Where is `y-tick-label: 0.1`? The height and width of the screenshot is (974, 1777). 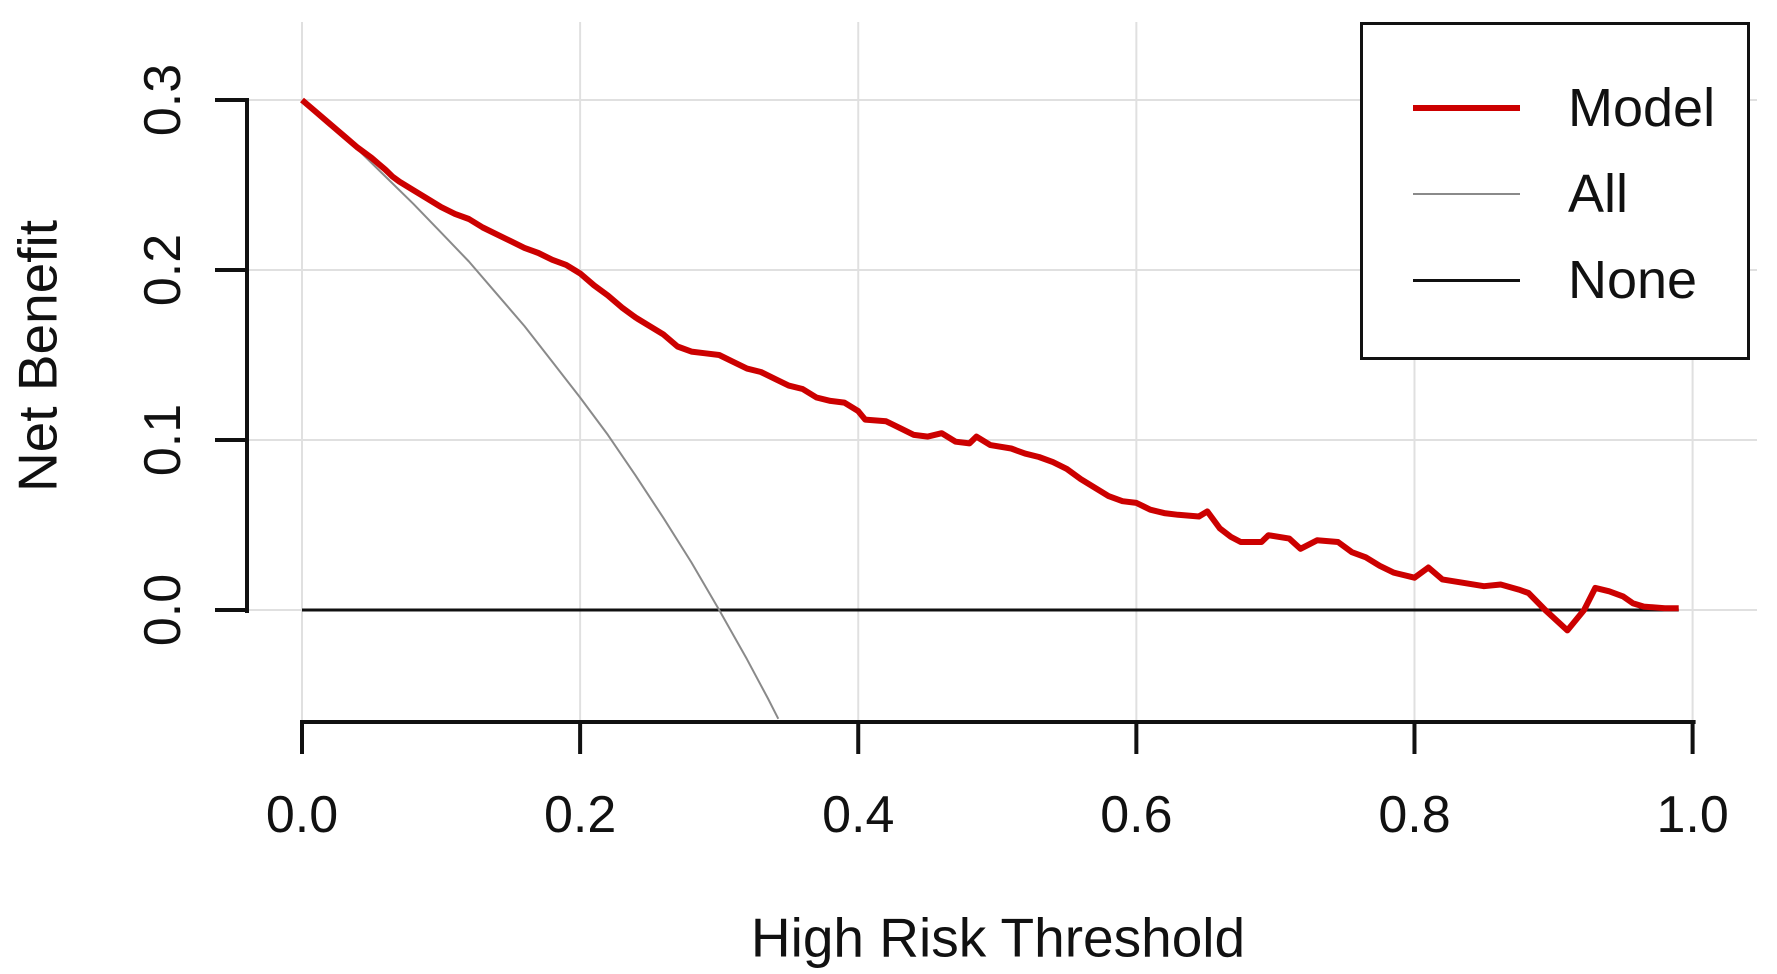
y-tick-label: 0.1 is located at coordinates (163, 440).